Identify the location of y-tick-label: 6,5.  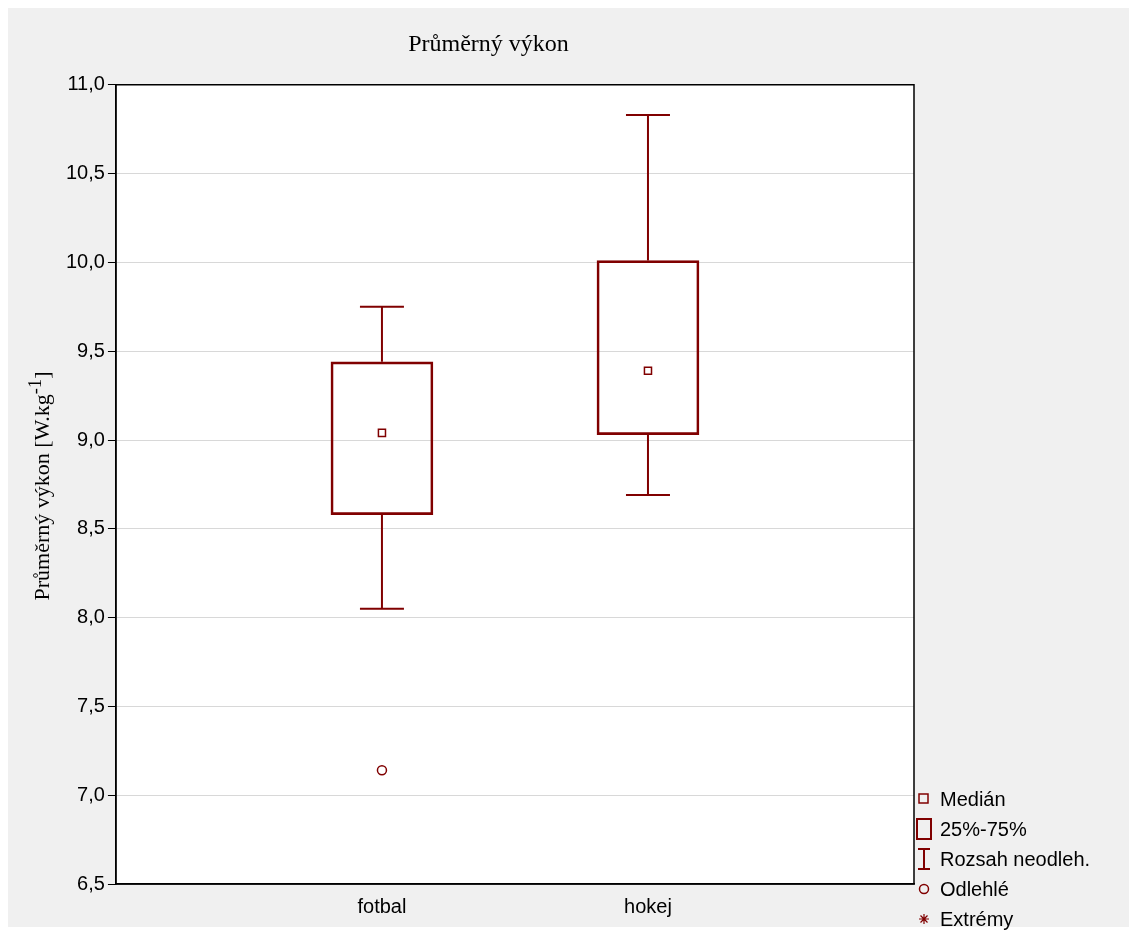
(91, 882).